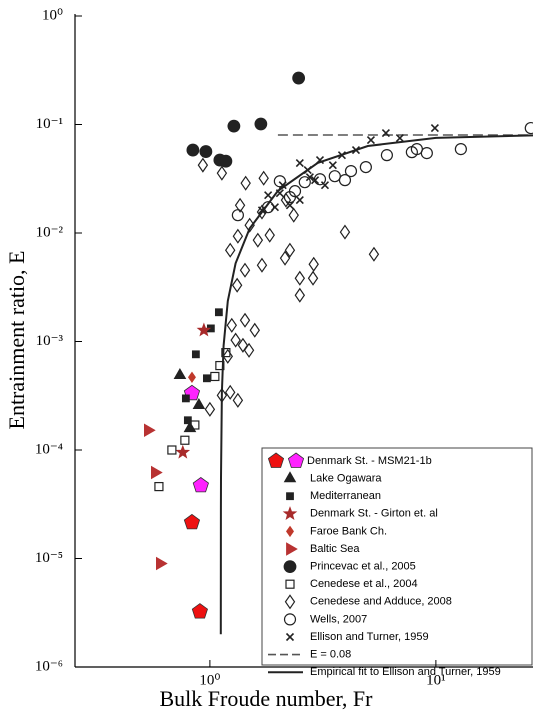 Image resolution: width=533 pixels, height=715 pixels. I want to click on legend-label: Denmark St. - MSM21-1b, so click(369, 461).